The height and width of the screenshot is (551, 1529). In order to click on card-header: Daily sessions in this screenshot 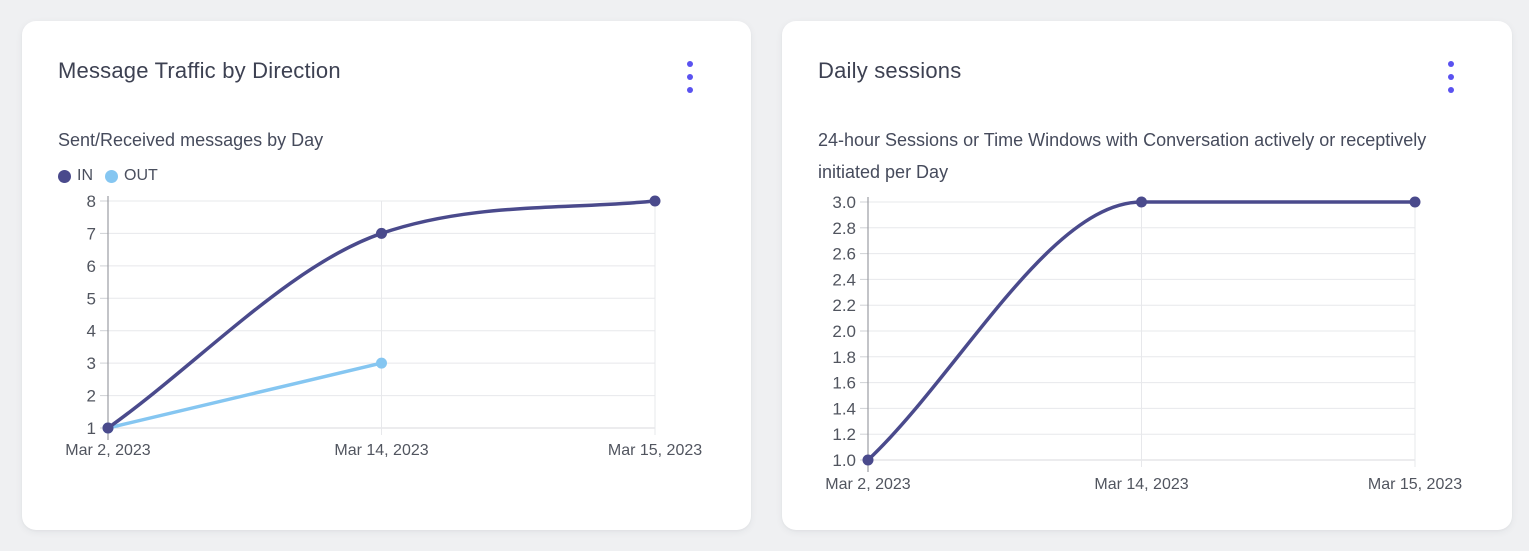, I will do `click(1147, 76)`.